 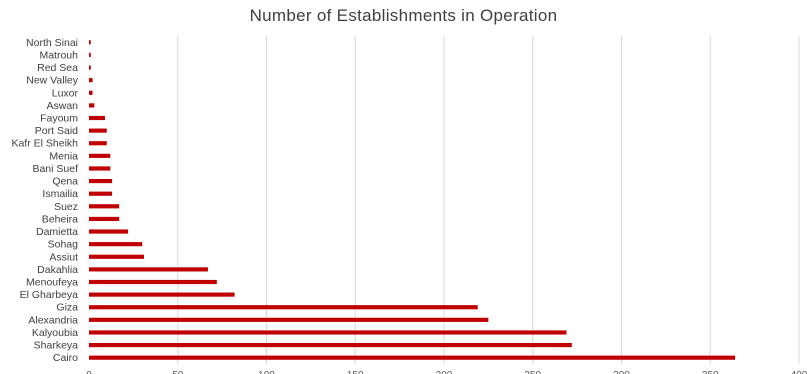 I want to click on category-label: Fayoum, so click(x=59, y=119).